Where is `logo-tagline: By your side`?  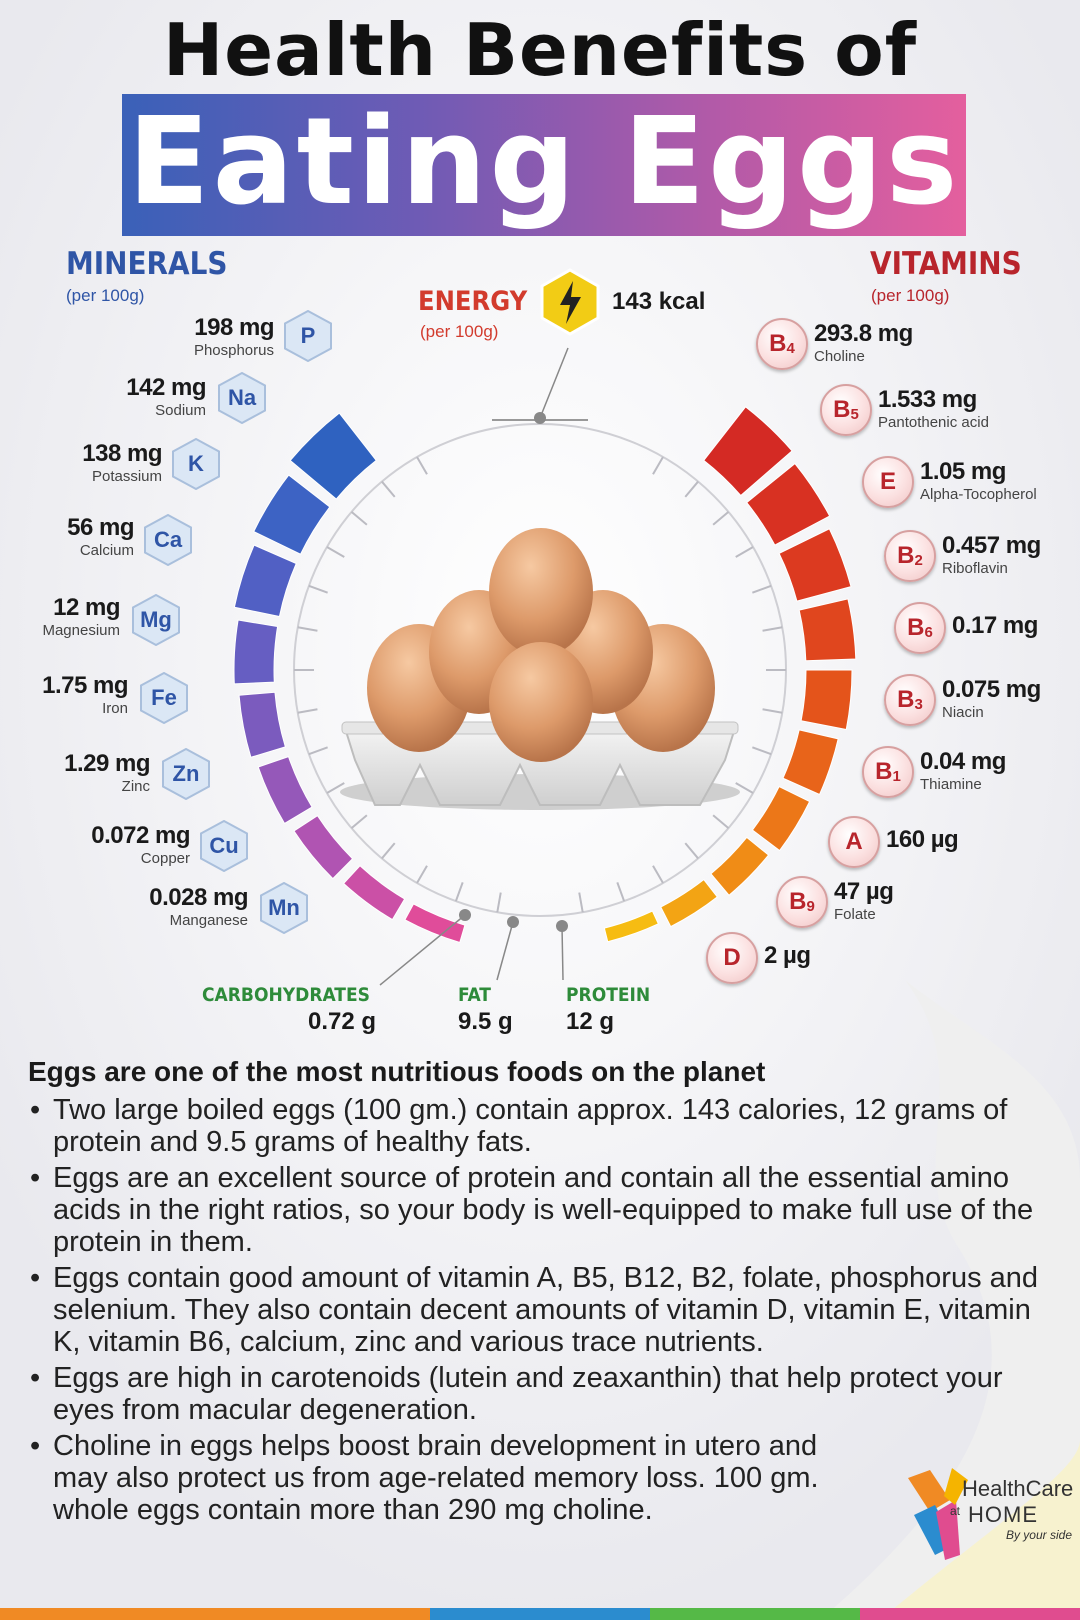 logo-tagline: By your side is located at coordinates (1038, 1535).